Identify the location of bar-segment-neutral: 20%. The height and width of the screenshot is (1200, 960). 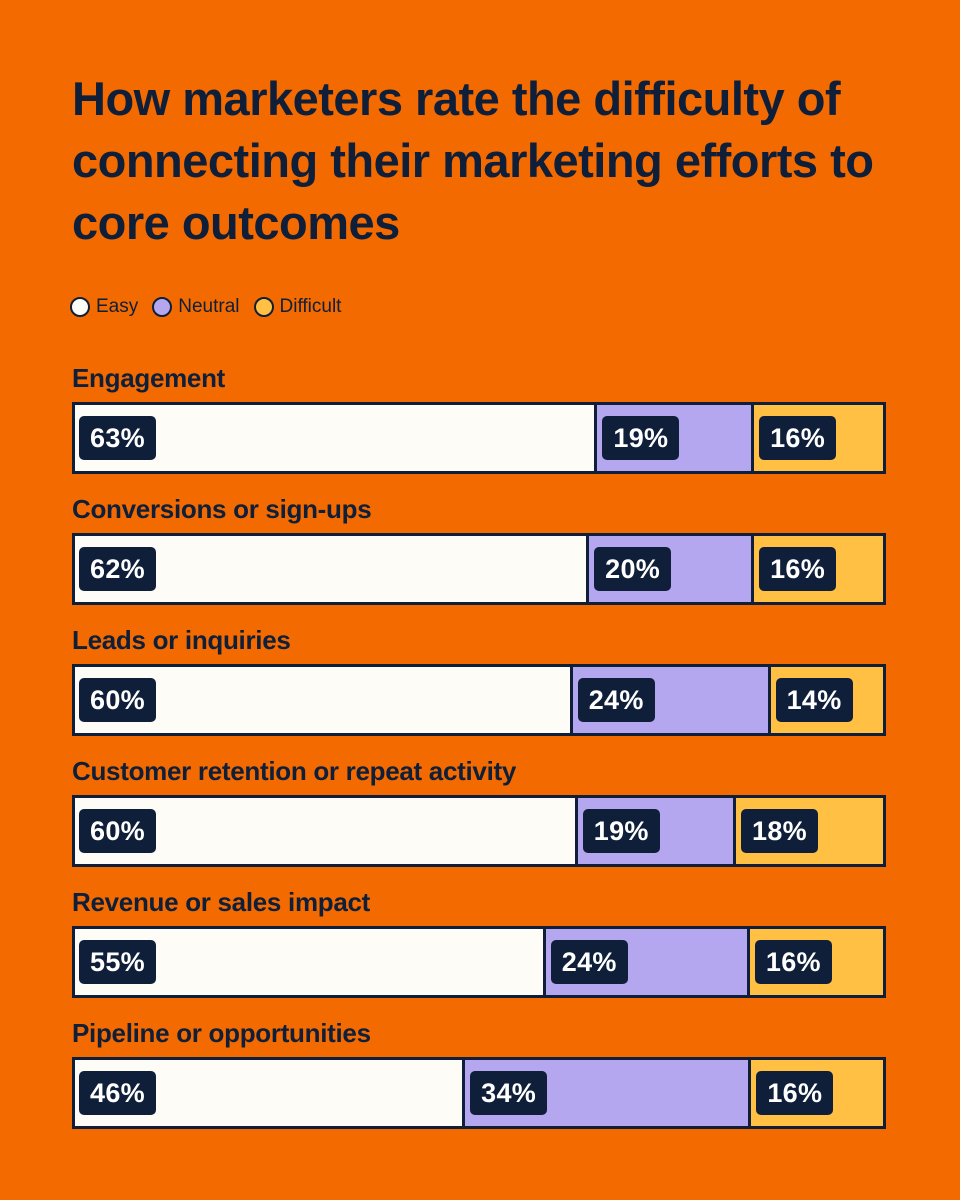
(669, 569).